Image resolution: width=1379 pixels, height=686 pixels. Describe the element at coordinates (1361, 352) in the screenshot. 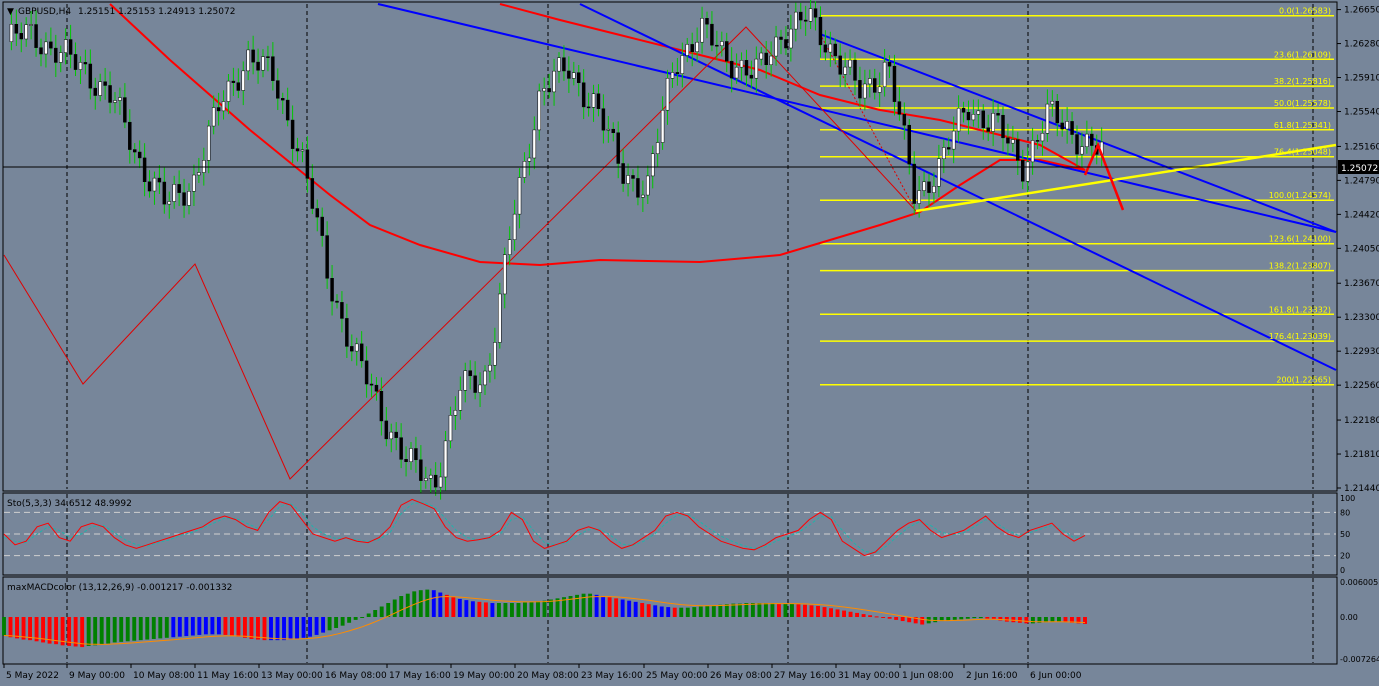

I see `price-tick-label: 1.22930` at that location.